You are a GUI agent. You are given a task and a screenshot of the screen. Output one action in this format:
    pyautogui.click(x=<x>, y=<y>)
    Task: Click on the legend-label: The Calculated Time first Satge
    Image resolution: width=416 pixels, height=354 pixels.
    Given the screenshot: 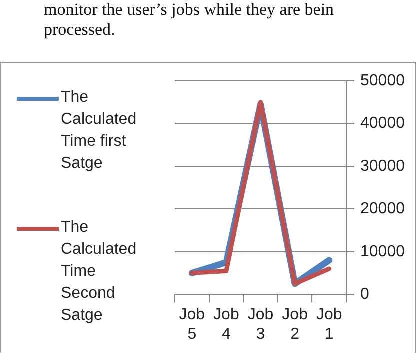 What is the action you would take?
    pyautogui.click(x=99, y=131)
    